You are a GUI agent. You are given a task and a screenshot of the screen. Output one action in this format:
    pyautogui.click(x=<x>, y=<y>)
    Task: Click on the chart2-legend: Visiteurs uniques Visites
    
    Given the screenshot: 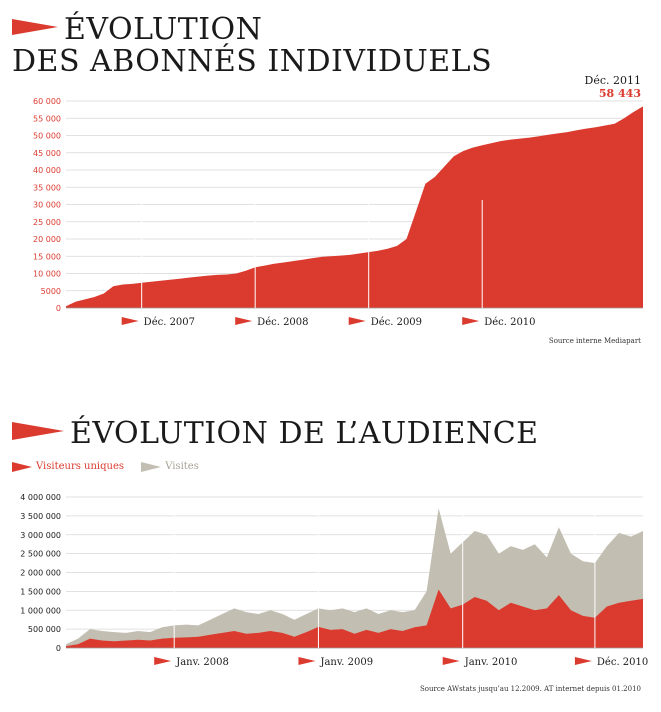 What is the action you would take?
    pyautogui.click(x=112, y=466)
    